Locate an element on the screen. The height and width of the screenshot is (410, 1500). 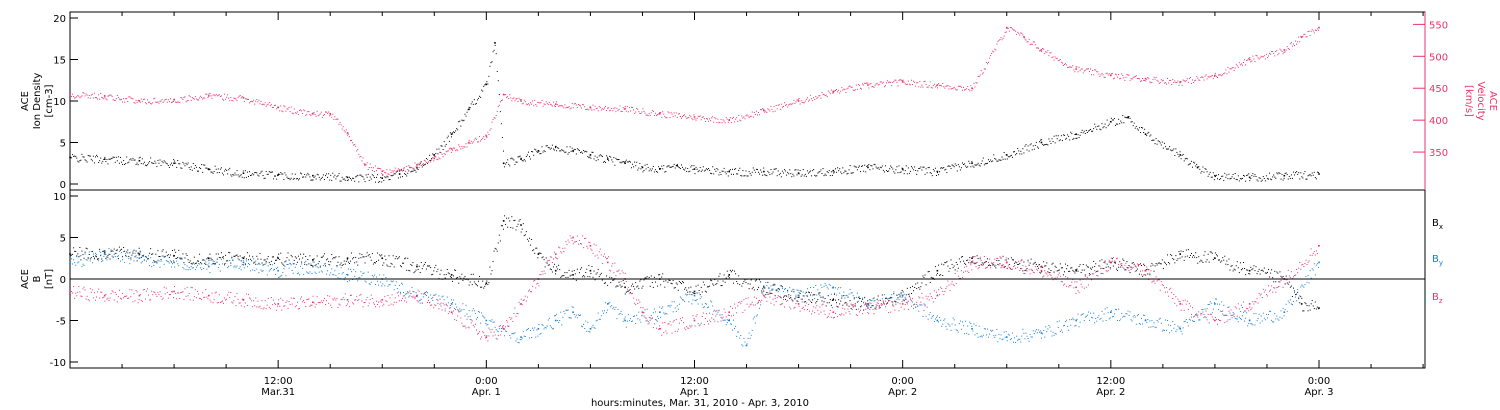
top-left-tick-label: 15 is located at coordinates (59, 61).